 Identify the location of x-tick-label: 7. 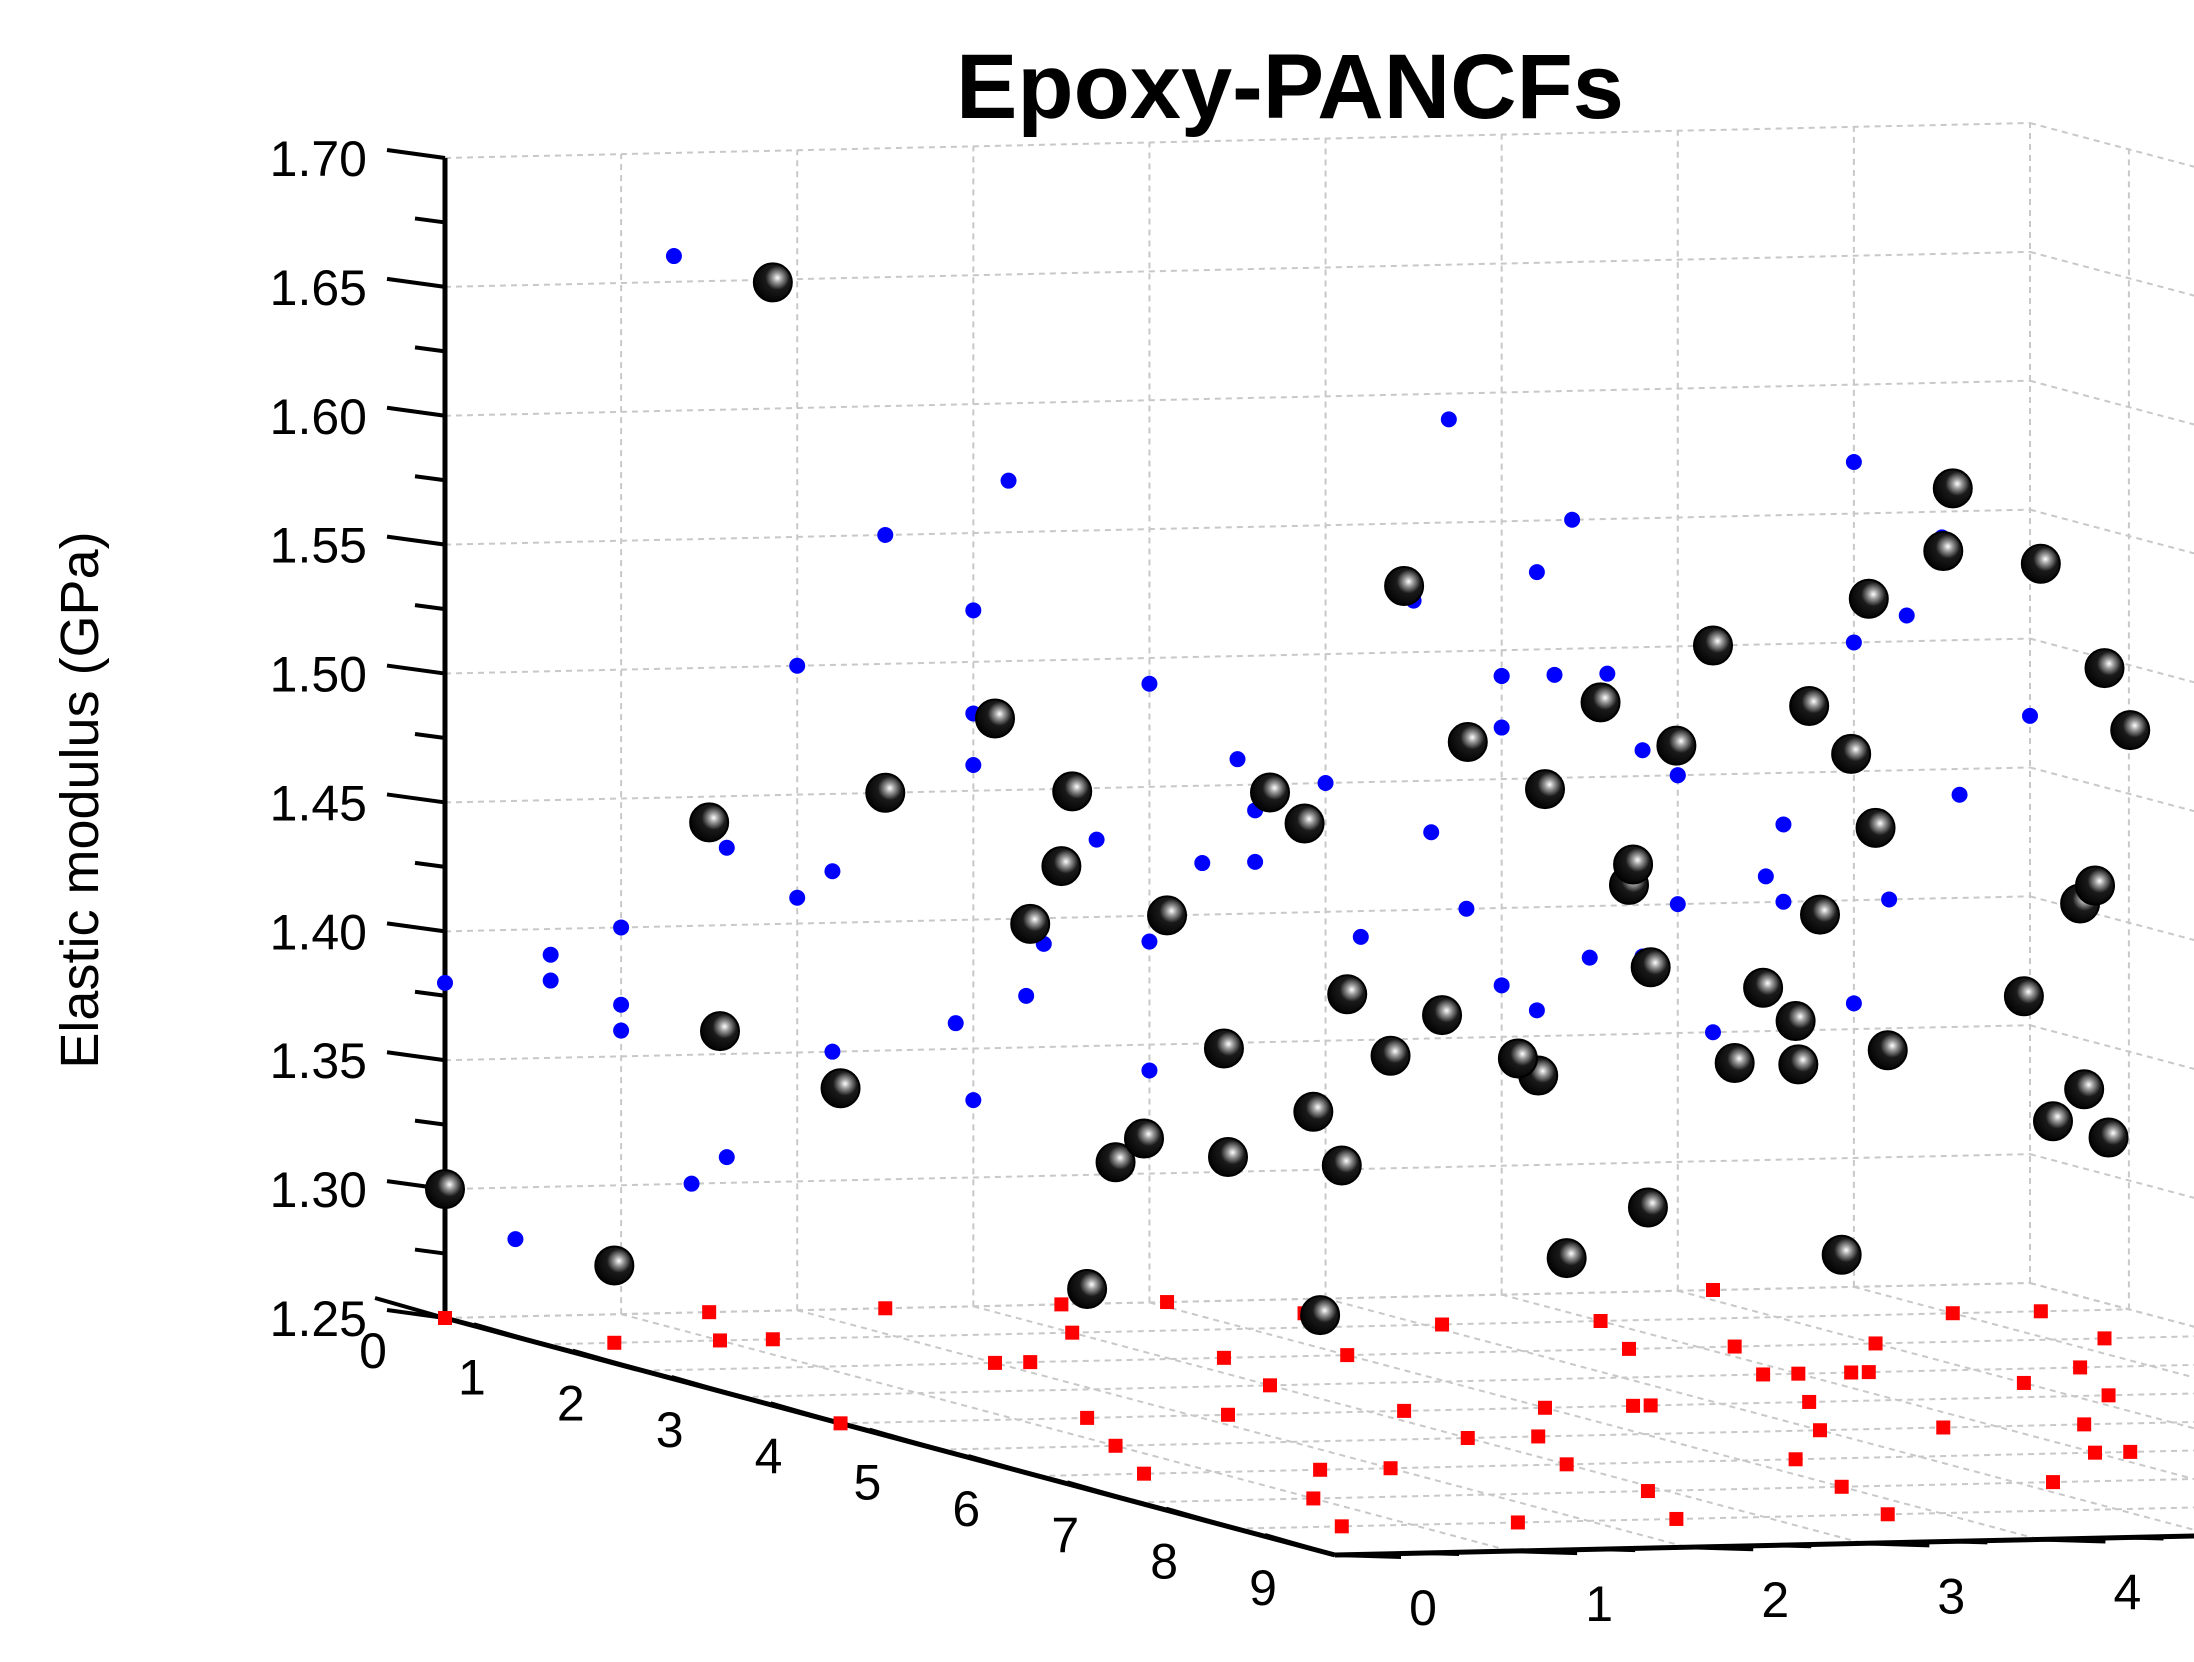
(1065, 1535).